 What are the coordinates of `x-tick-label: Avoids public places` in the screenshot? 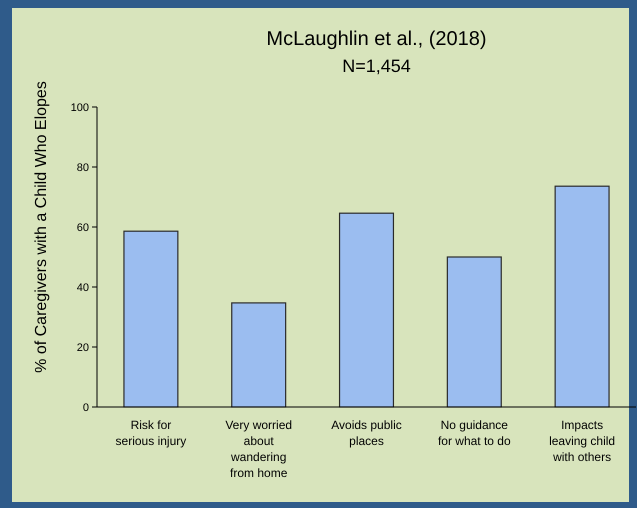 It's located at (366, 433).